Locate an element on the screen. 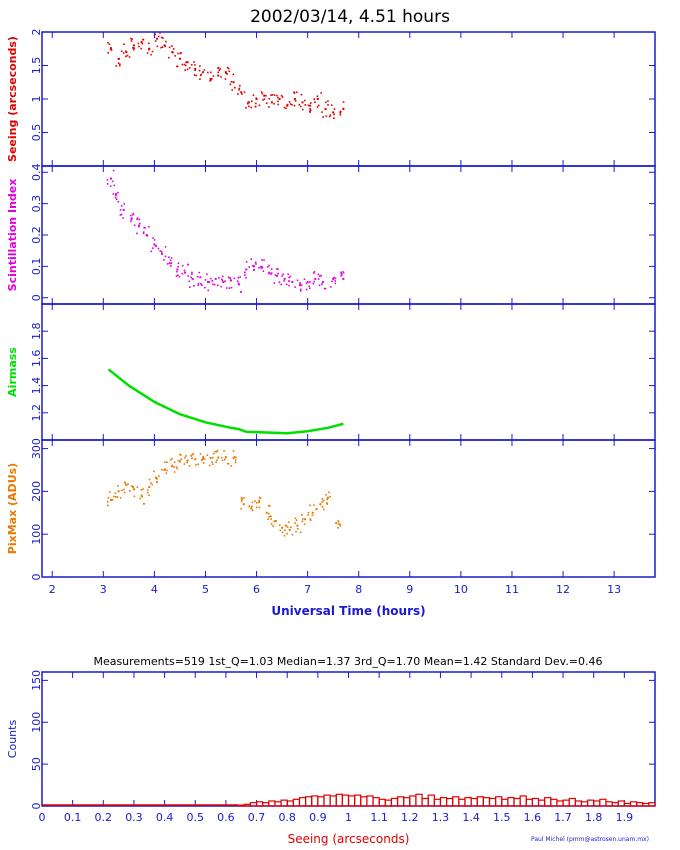  hist-xtick-label: 1.6 is located at coordinates (533, 817).